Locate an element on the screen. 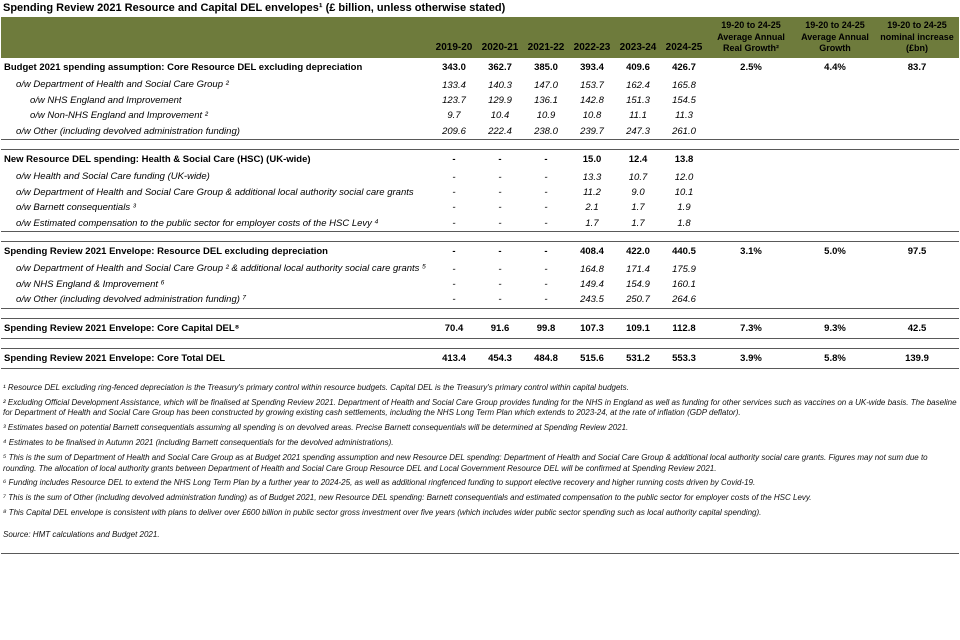 The width and height of the screenshot is (960, 640). cell: 209.6 is located at coordinates (454, 131).